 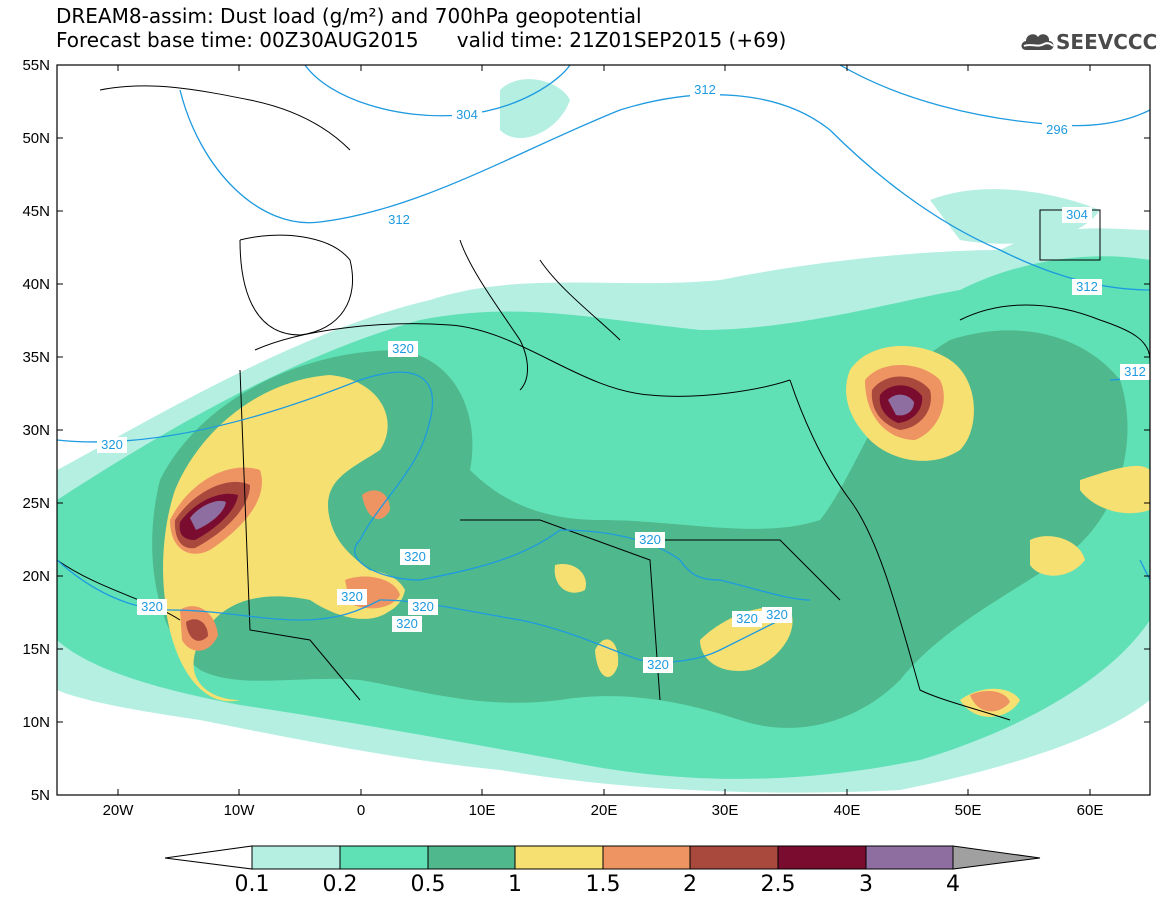 I want to click on colorbar-label: 1.5, so click(x=603, y=884).